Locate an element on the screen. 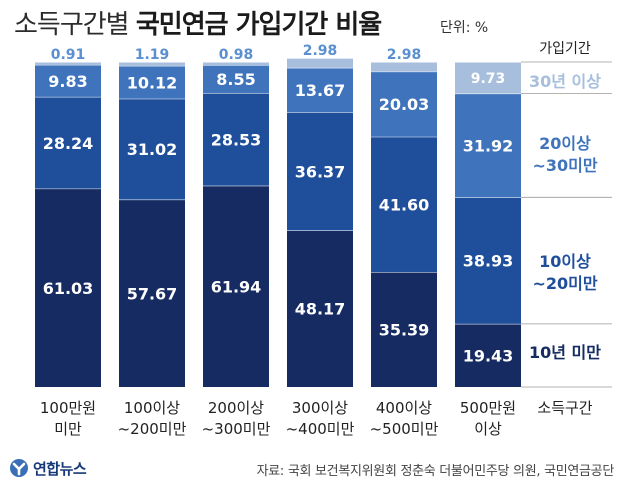 The height and width of the screenshot is (486, 624). data-label: 31.02 is located at coordinates (152, 149).